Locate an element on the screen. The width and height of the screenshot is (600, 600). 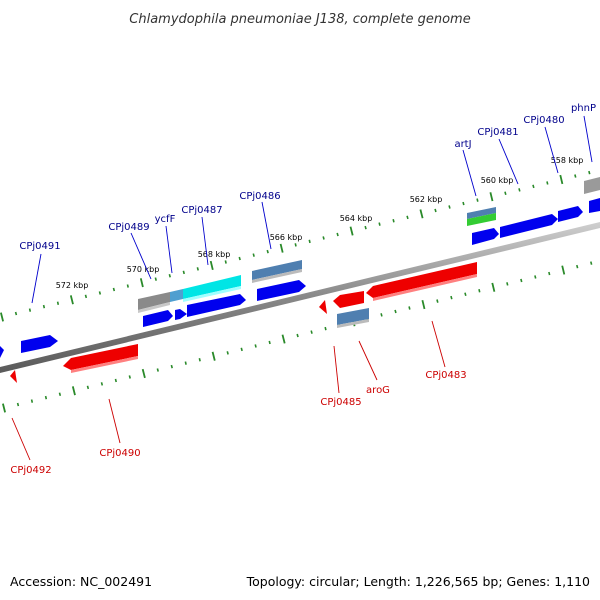
feature-gray-block-shadow is located at coordinates (154, 307).